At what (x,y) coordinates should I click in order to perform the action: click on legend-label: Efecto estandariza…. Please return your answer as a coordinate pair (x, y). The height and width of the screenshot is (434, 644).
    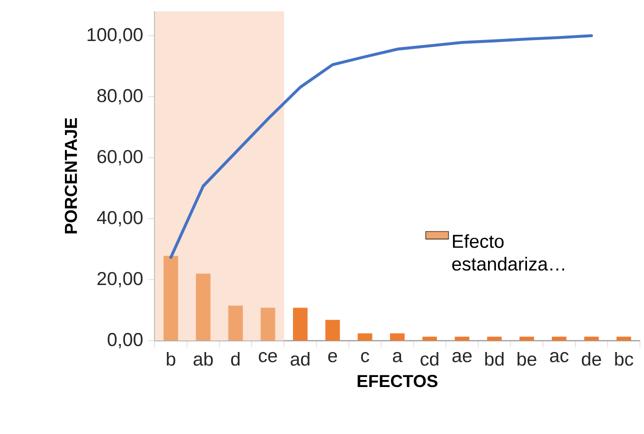
    Looking at the image, I should click on (508, 252).